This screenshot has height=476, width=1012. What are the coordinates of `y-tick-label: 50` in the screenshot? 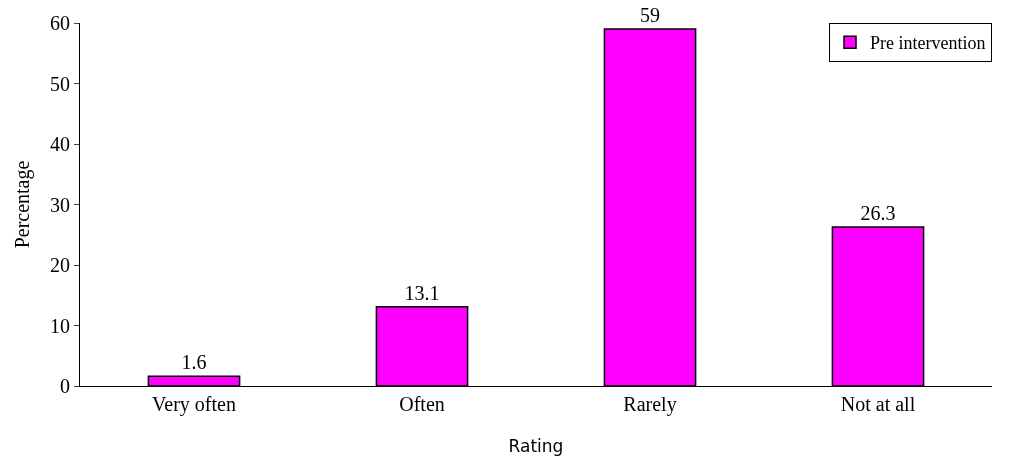 It's located at (60, 83).